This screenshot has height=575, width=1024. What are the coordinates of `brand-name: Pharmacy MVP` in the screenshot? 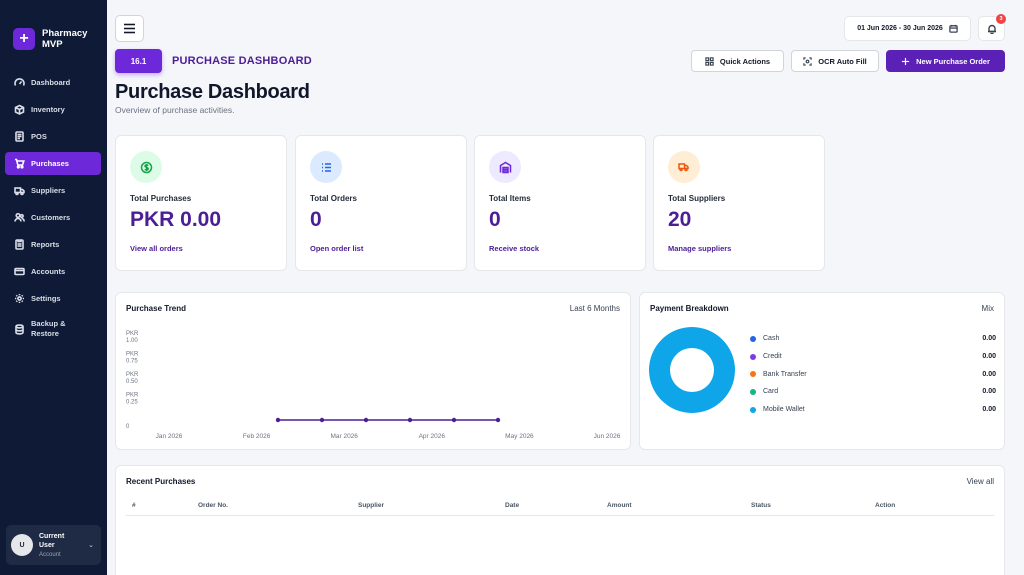 It's located at (65, 39).